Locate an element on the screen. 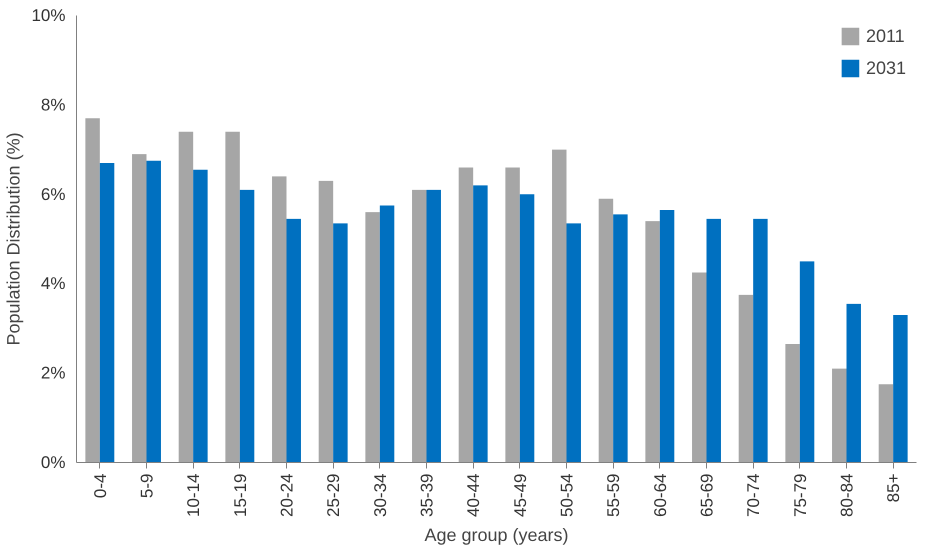  x-tick-label: 65-69 is located at coordinates (707, 495).